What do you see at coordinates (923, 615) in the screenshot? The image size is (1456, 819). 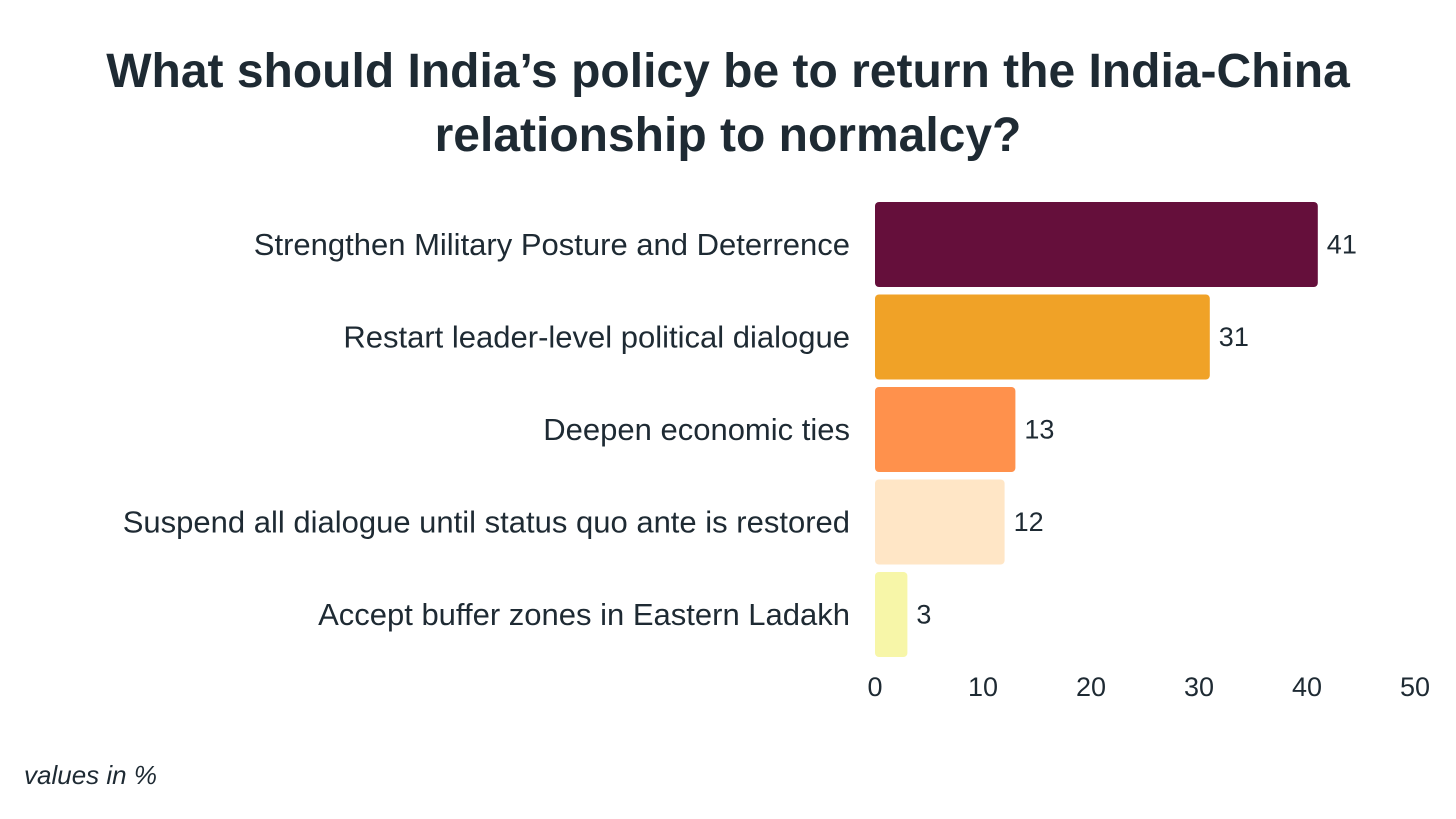 I see `value-label-accept-buffer-zones-in-eastern-ladakh: 3` at bounding box center [923, 615].